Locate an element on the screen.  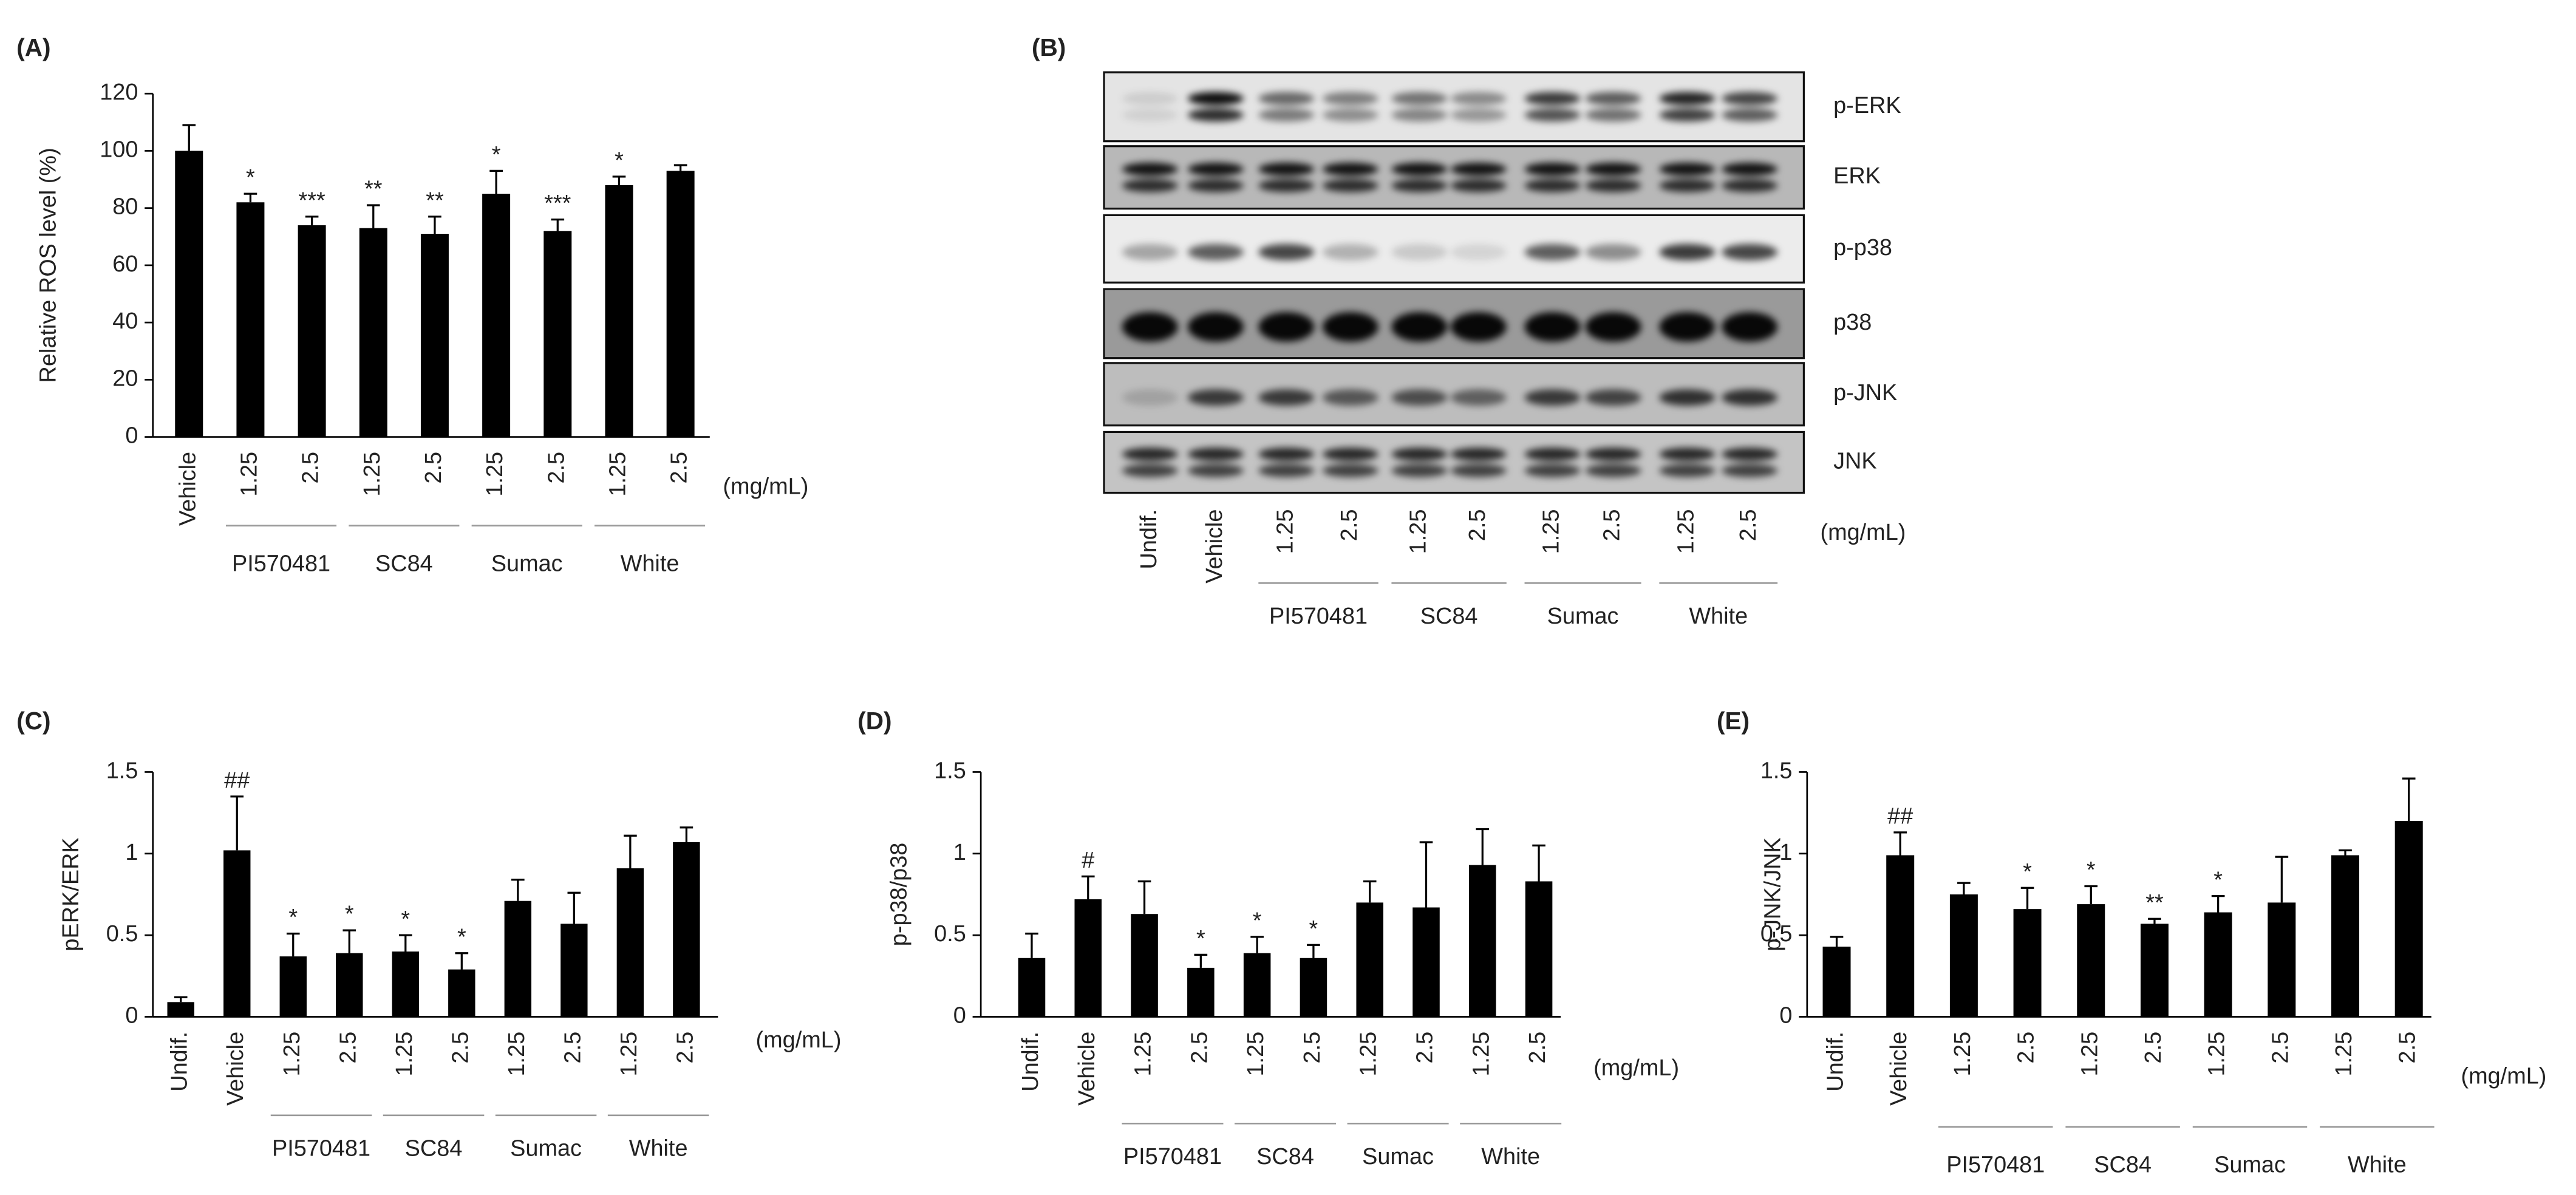
y-tick-label: 1.5 is located at coordinates (122, 770).